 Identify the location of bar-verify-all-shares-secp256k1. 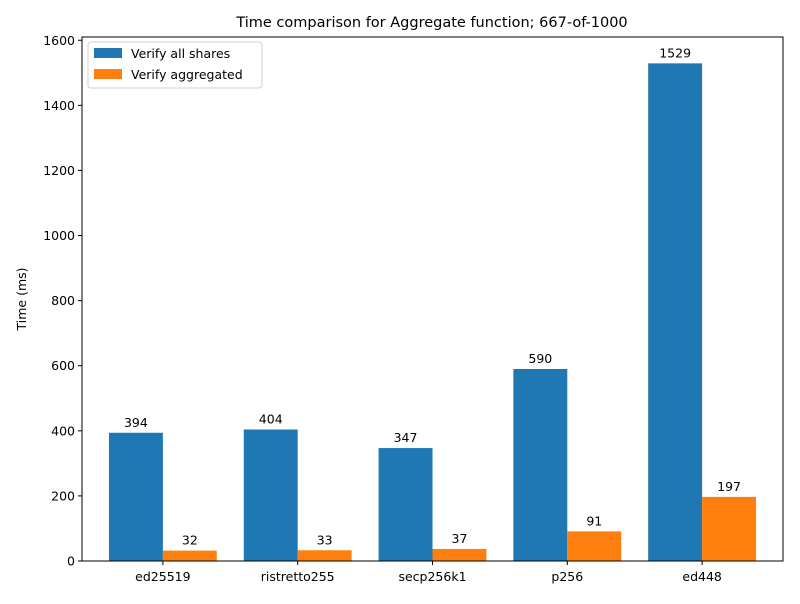
(405, 504).